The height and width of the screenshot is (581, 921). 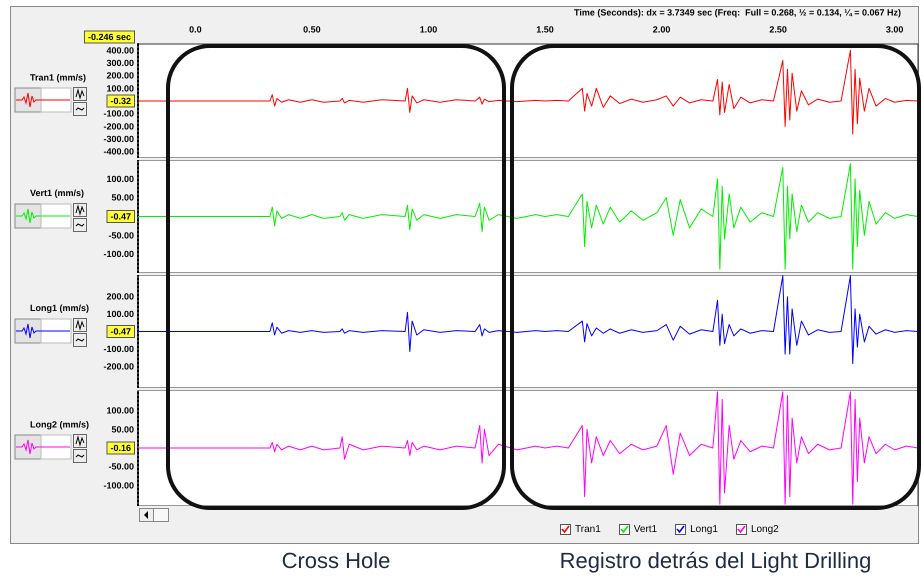 What do you see at coordinates (60, 425) in the screenshot?
I see `y-axis-title: Long2 (mm/s)` at bounding box center [60, 425].